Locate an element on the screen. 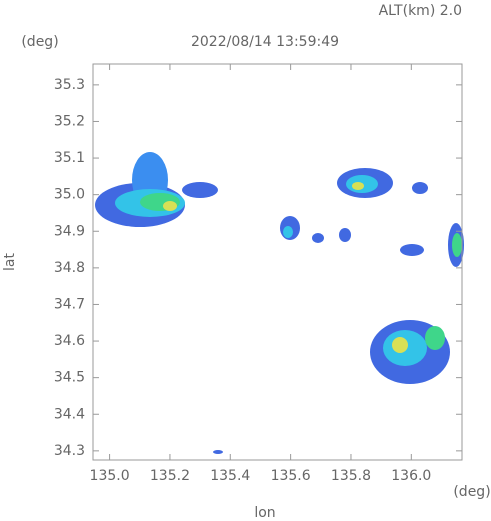 This screenshot has width=491, height=521. x-tick-label: 135.4 is located at coordinates (230, 476).